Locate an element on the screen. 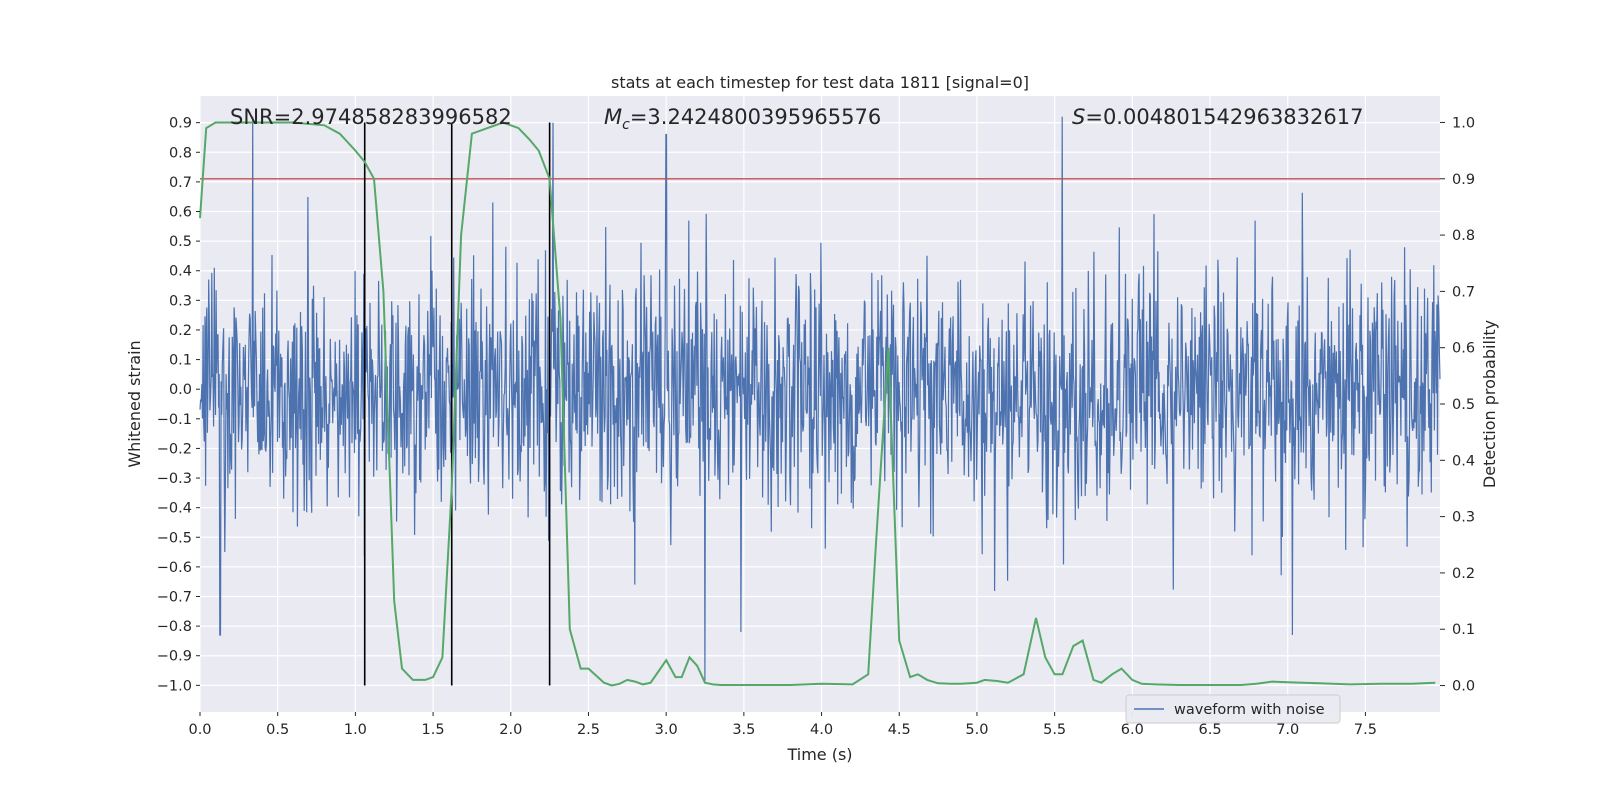  y-tick-label: −0.5 is located at coordinates (174, 538).